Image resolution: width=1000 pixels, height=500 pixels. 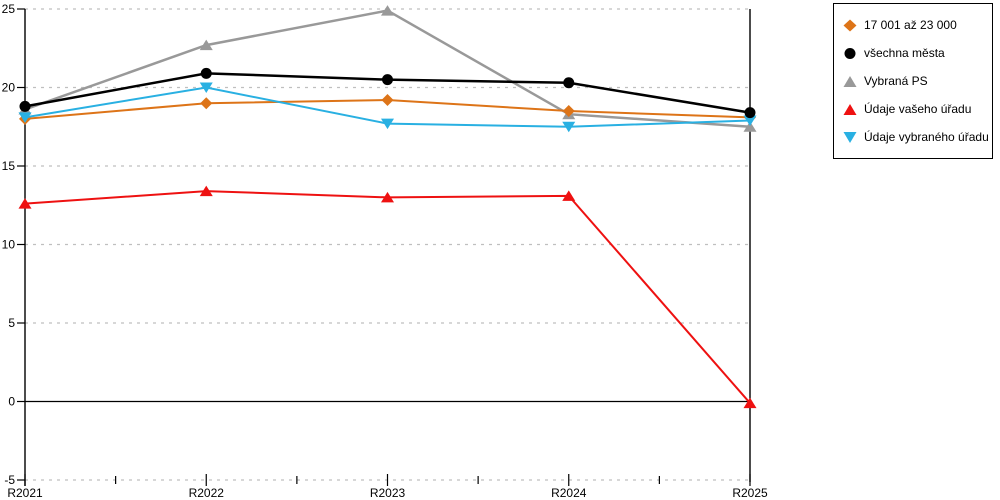 What do you see at coordinates (388, 493) in the screenshot?
I see `x-tick-label: R2023` at bounding box center [388, 493].